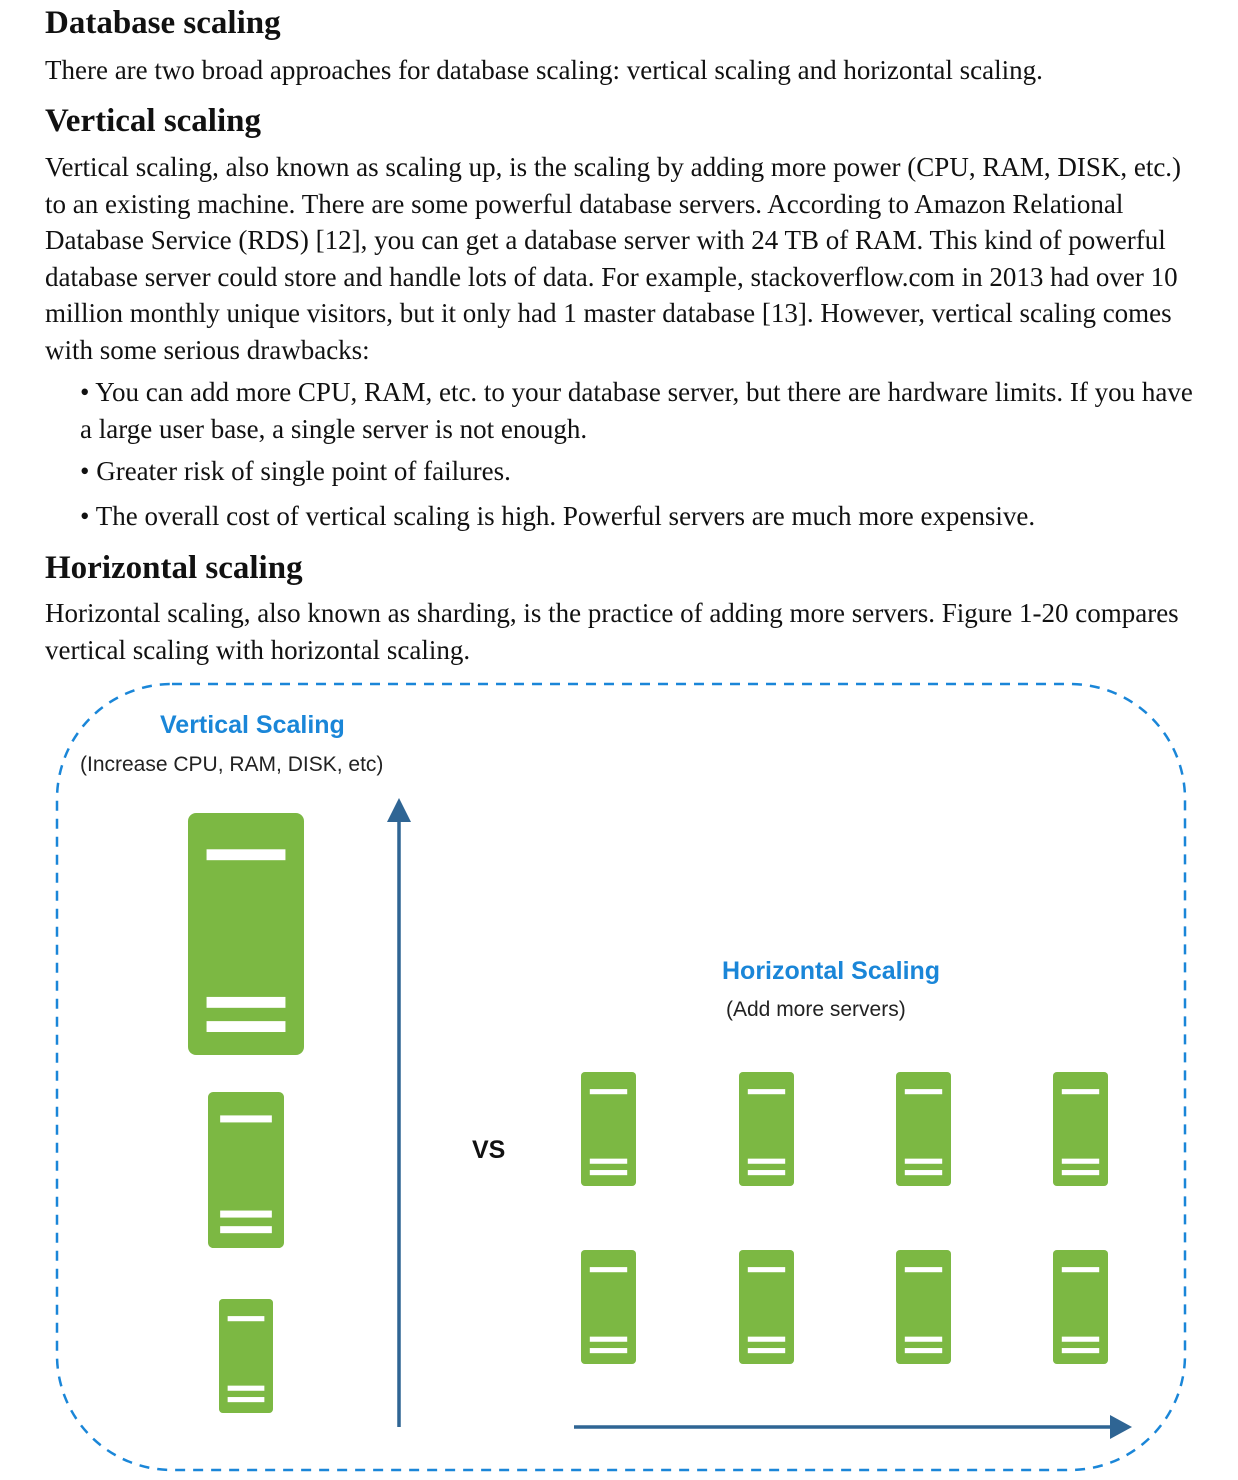  I want to click on vs-label: VS, so click(488, 1150).